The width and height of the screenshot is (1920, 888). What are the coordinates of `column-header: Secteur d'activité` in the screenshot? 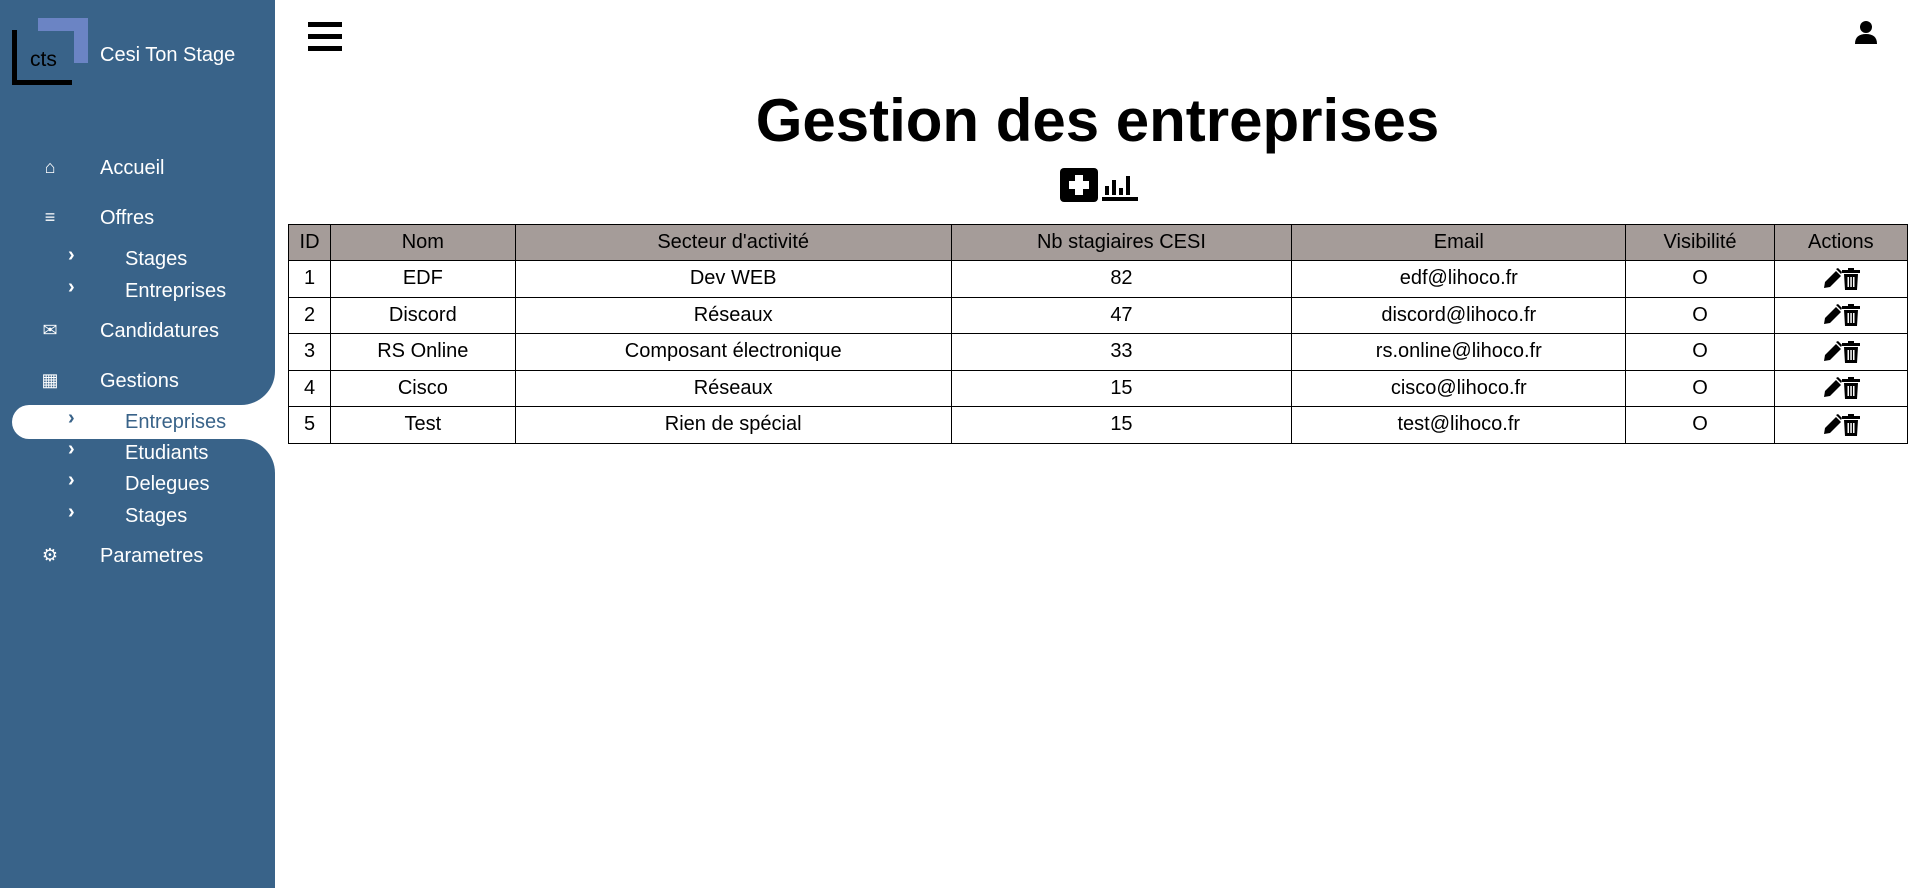 It's located at (733, 242).